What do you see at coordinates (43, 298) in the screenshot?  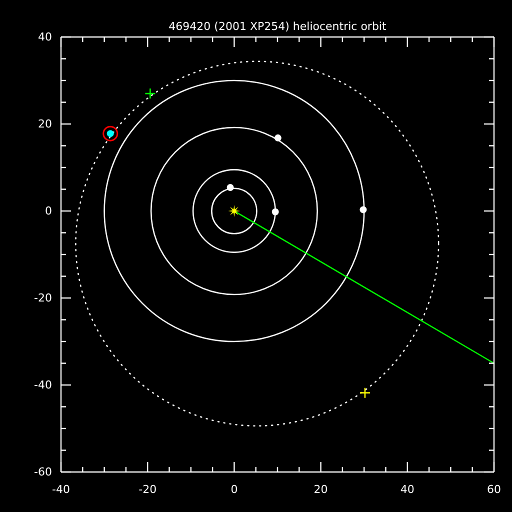 I see `y-tick-label: -20` at bounding box center [43, 298].